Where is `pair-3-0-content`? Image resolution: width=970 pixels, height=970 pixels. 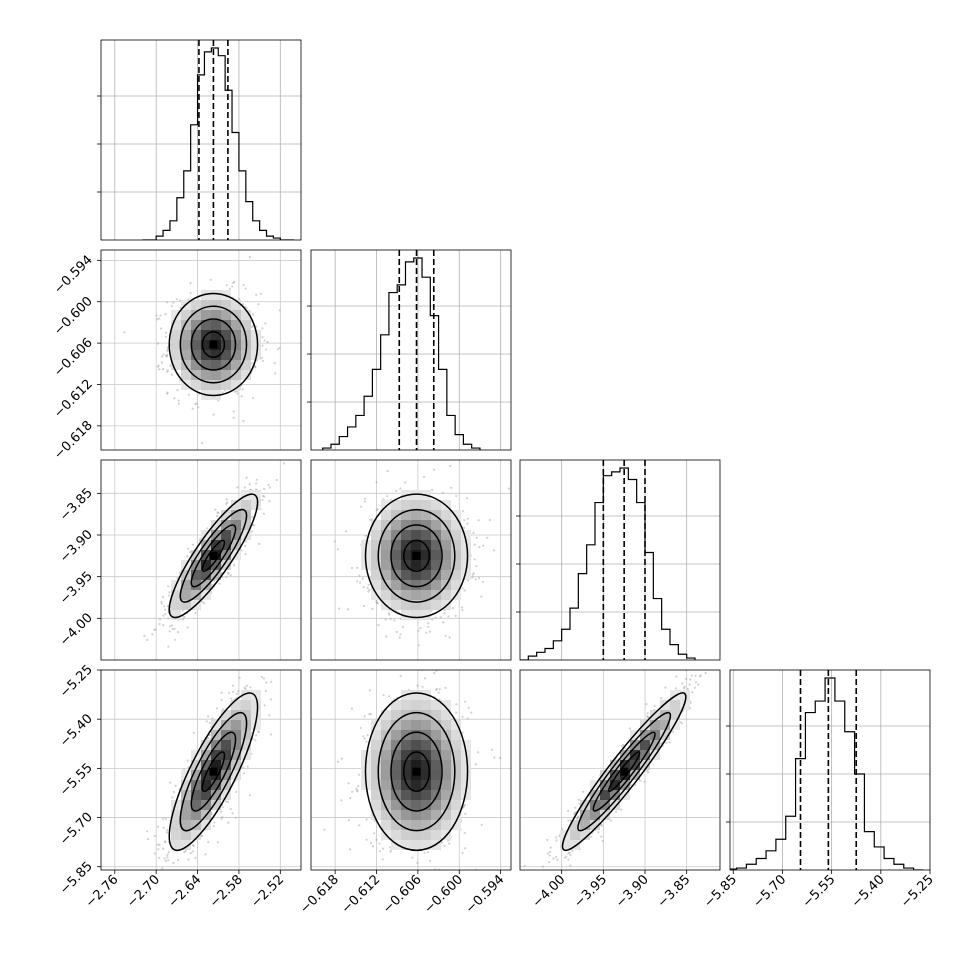 pair-3-0-content is located at coordinates (201, 787).